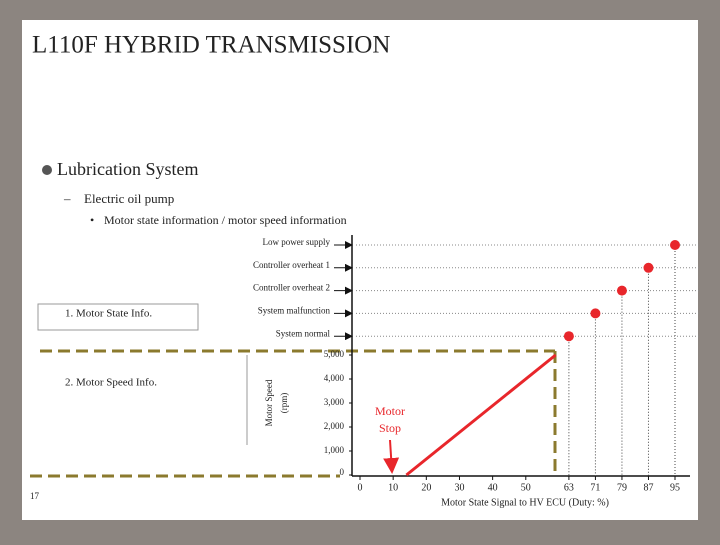  I want to click on bullet-dot, so click(47, 170).